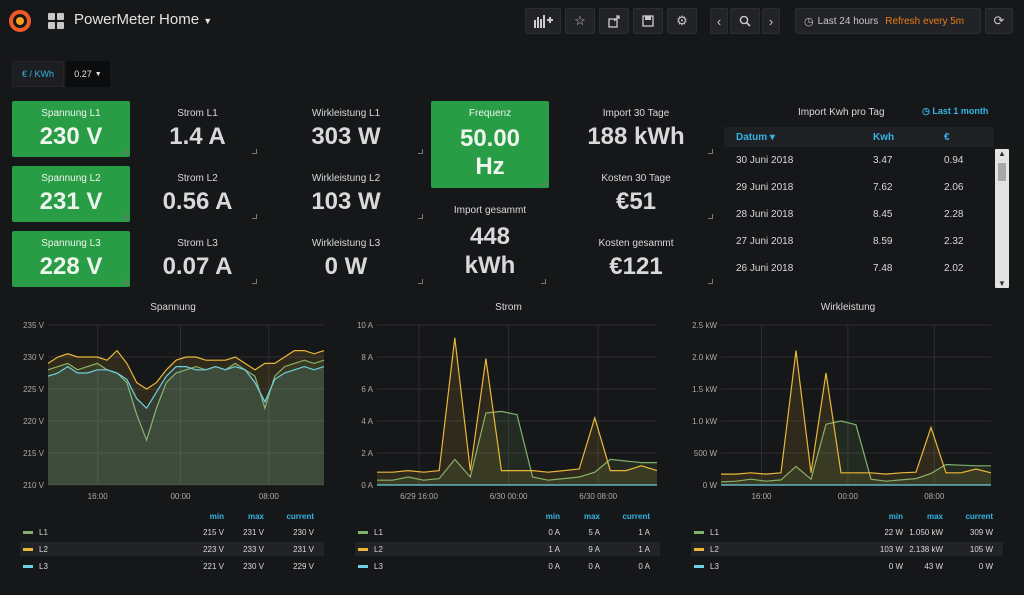  I want to click on settings-button: ⚙, so click(682, 21).